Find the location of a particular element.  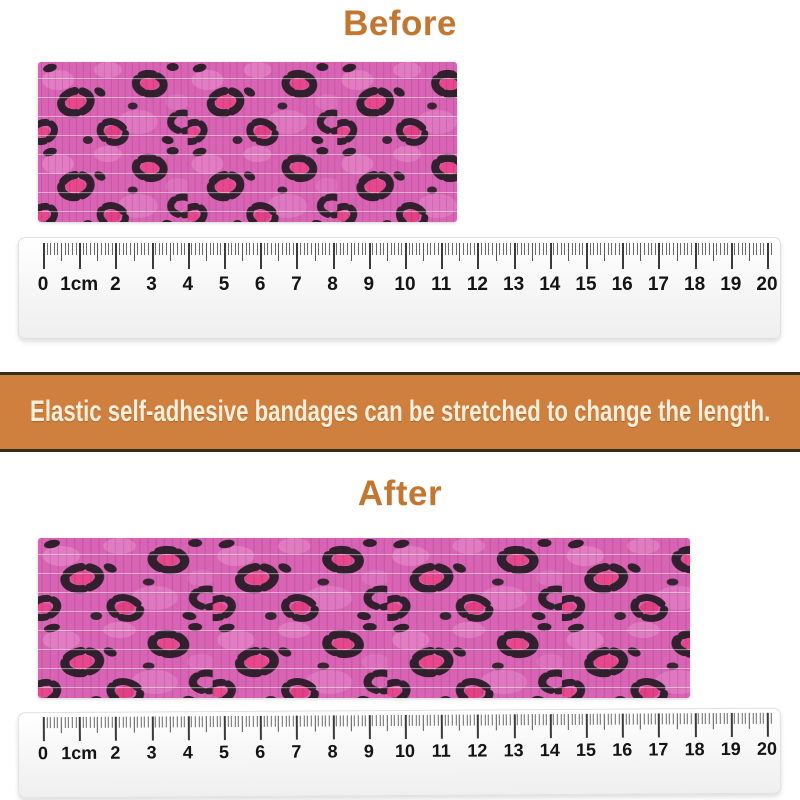

ruler-number: 17 is located at coordinates (658, 749).